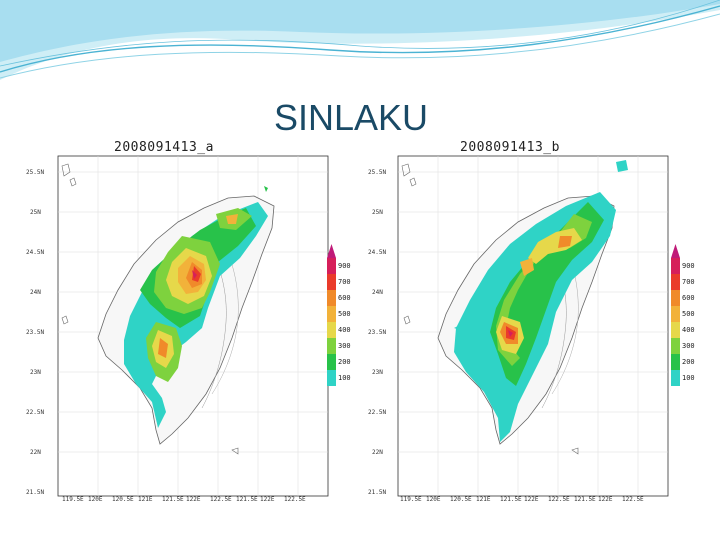  I want to click on color-legend-b: 900 700 600 500 400 300 200 100, so click(683, 319).